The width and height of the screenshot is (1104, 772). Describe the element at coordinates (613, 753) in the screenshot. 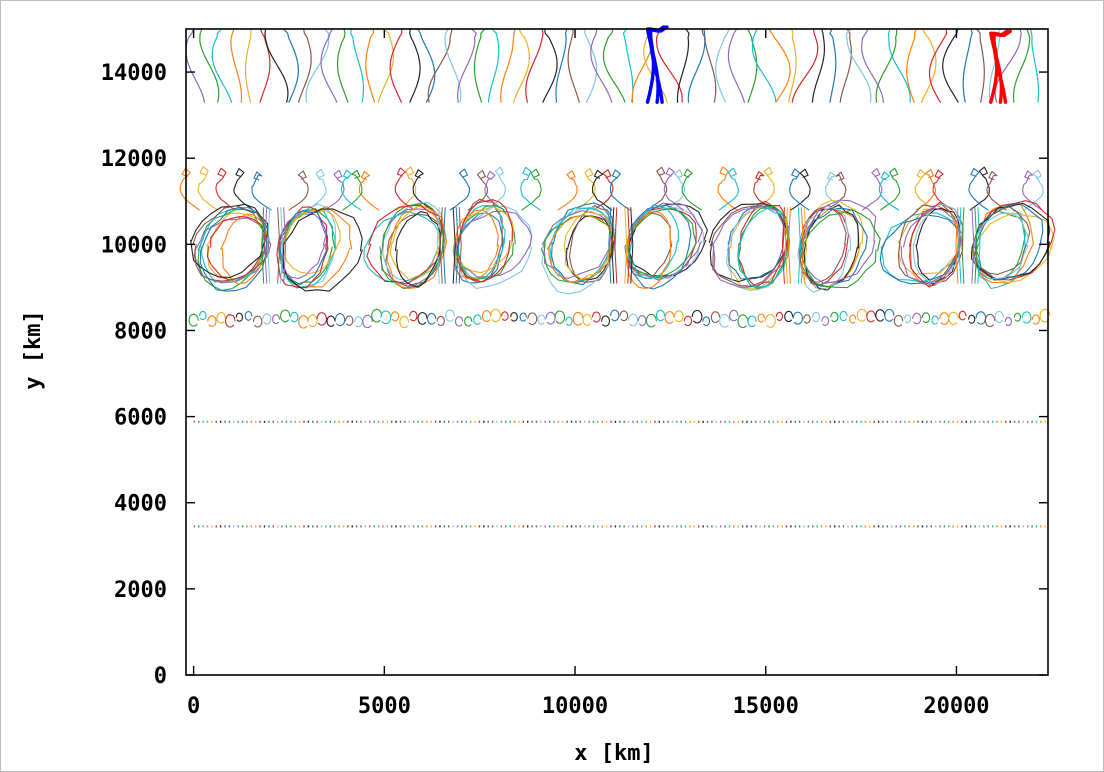

I see `x-axis-label: x [km]` at that location.